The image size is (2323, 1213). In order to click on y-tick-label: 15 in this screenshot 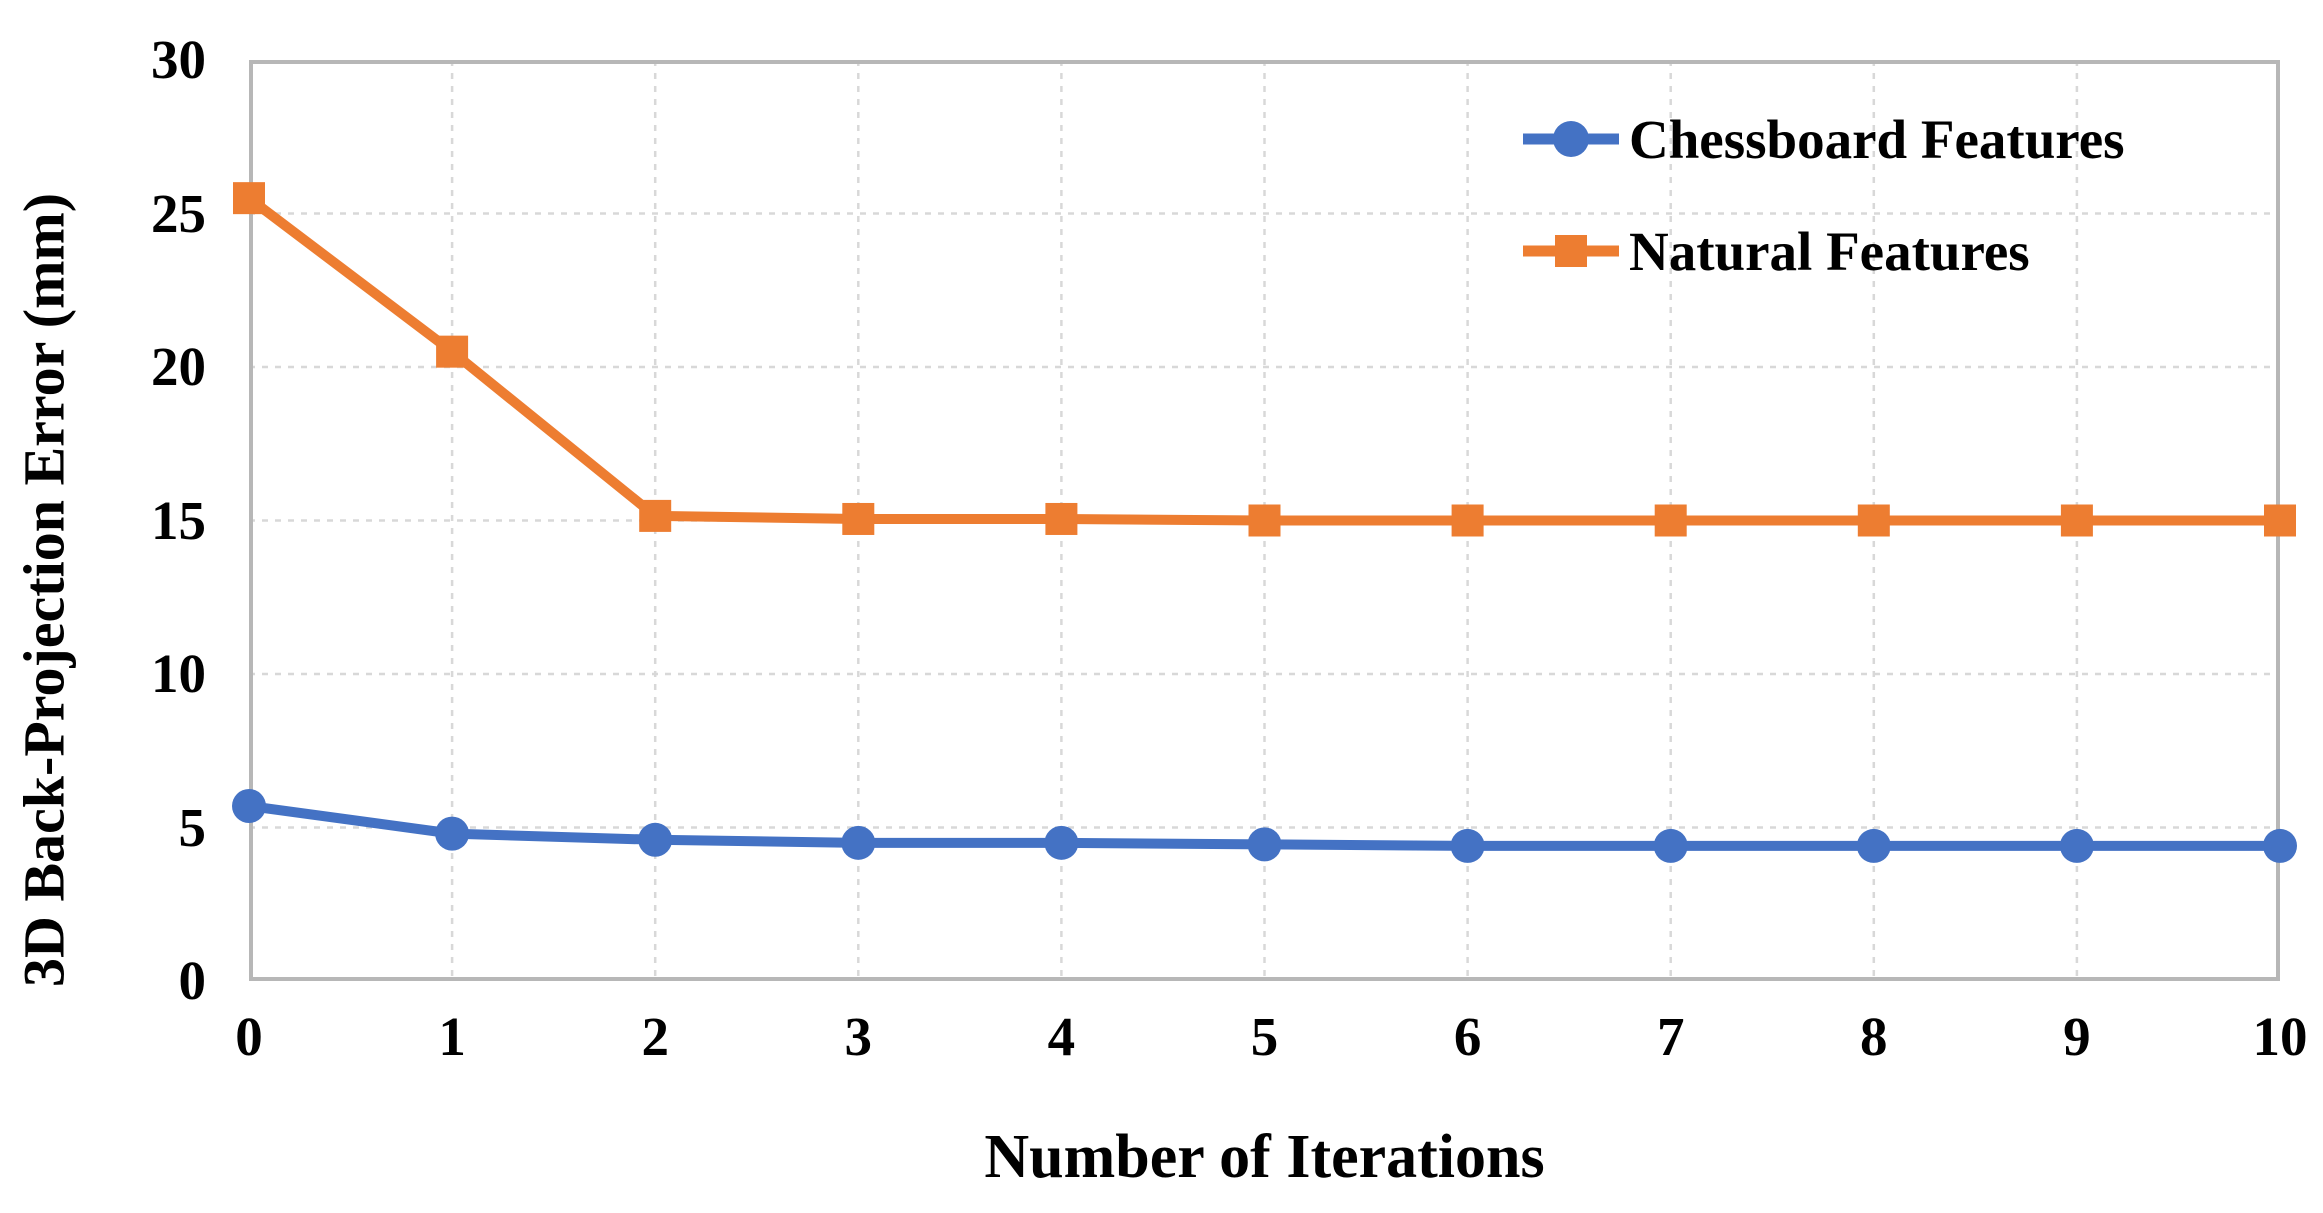, I will do `click(178, 520)`.